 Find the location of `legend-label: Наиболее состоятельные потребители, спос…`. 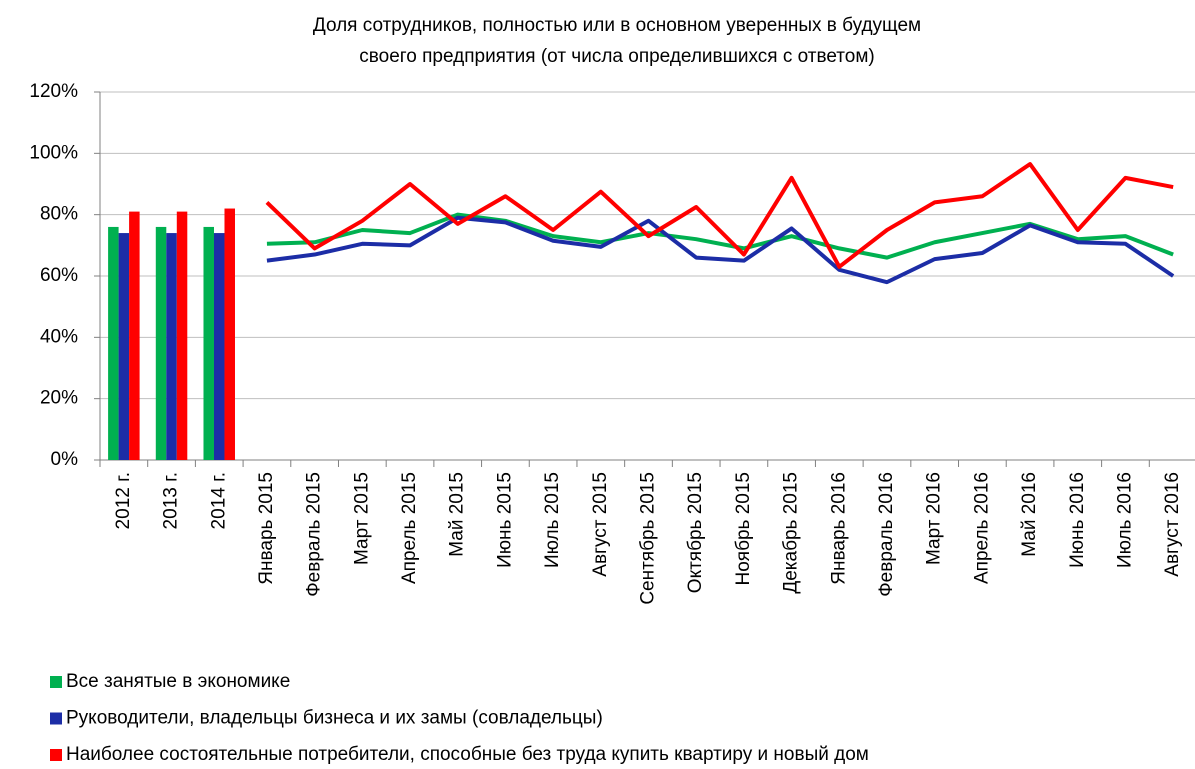

legend-label: Наиболее состоятельные потребители, спос… is located at coordinates (467, 754).